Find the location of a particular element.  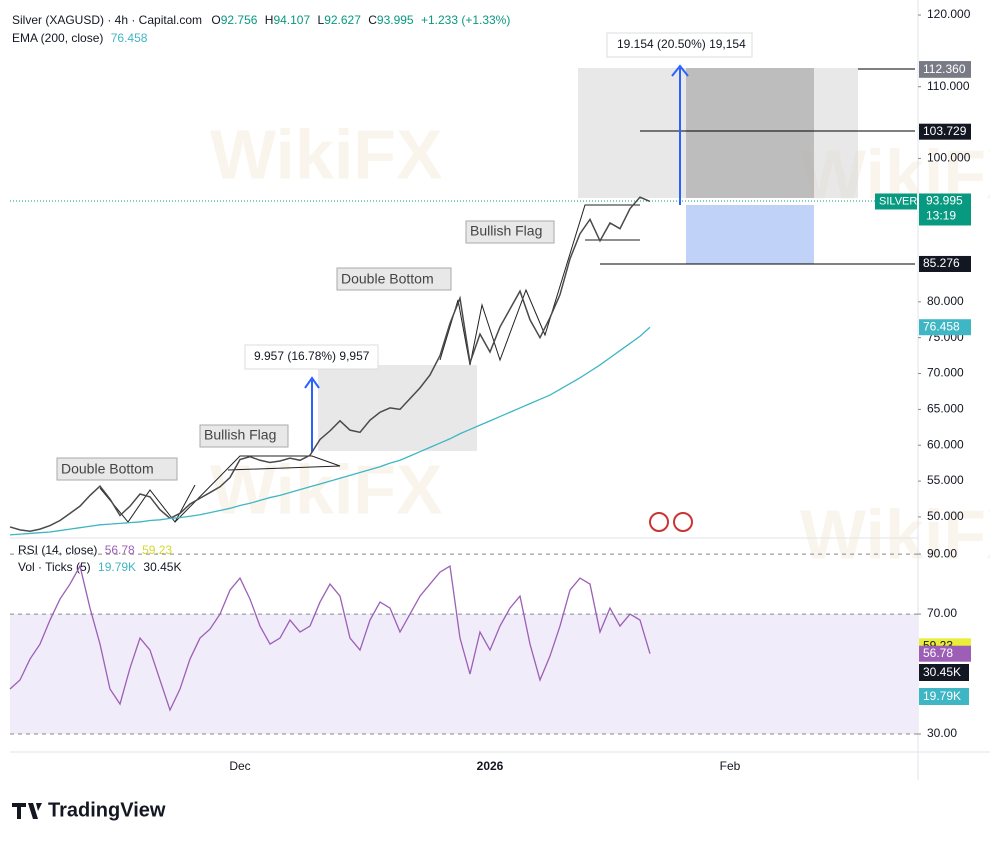

y-tick-label: 120.000 is located at coordinates (949, 14).